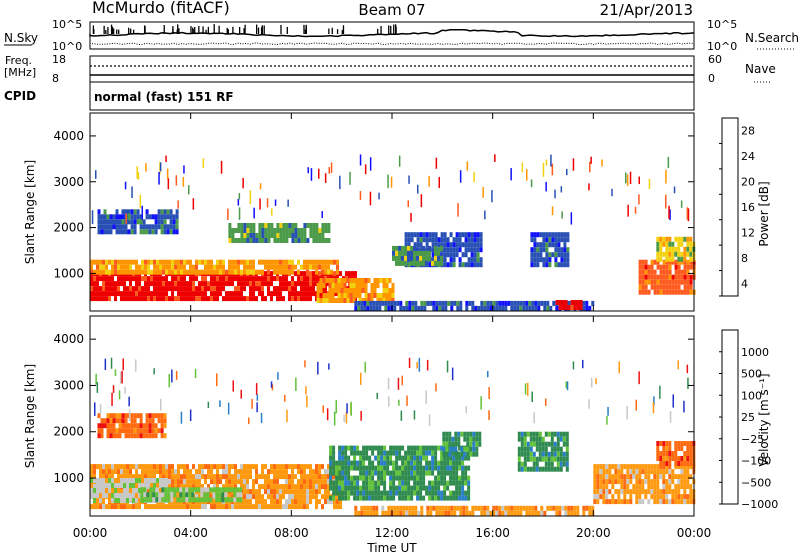  Describe the element at coordinates (30, 416) in the screenshot. I see `velocity-ylabel: Slant Range [km]` at that location.